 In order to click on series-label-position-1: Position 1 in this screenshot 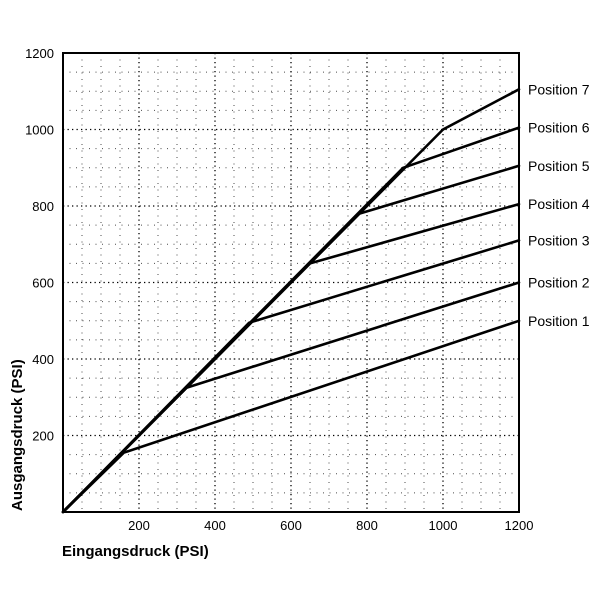, I will do `click(559, 321)`.